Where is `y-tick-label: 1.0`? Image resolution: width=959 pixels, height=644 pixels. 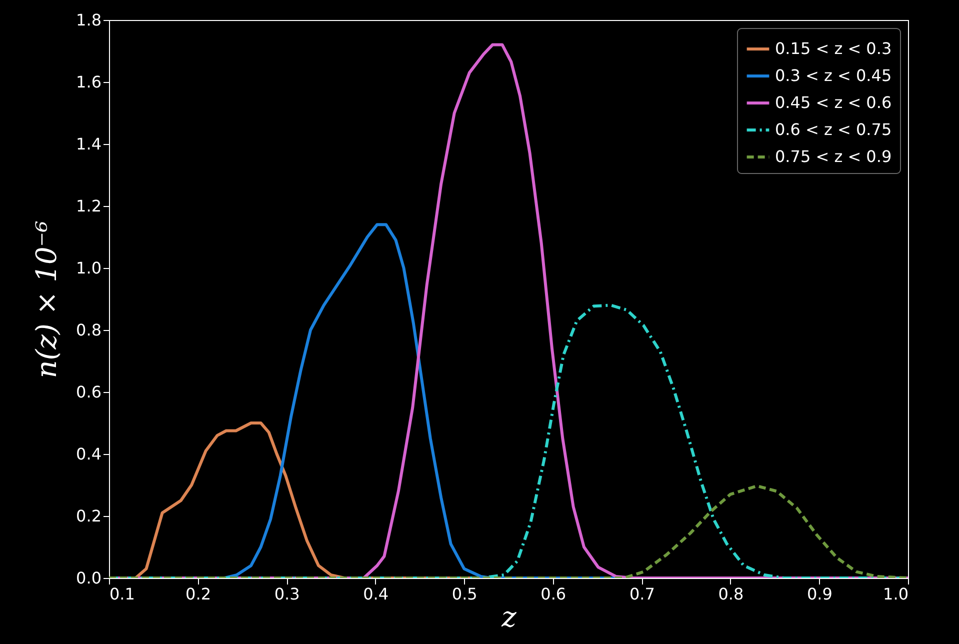 y-tick-label: 1.0 is located at coordinates (89, 268).